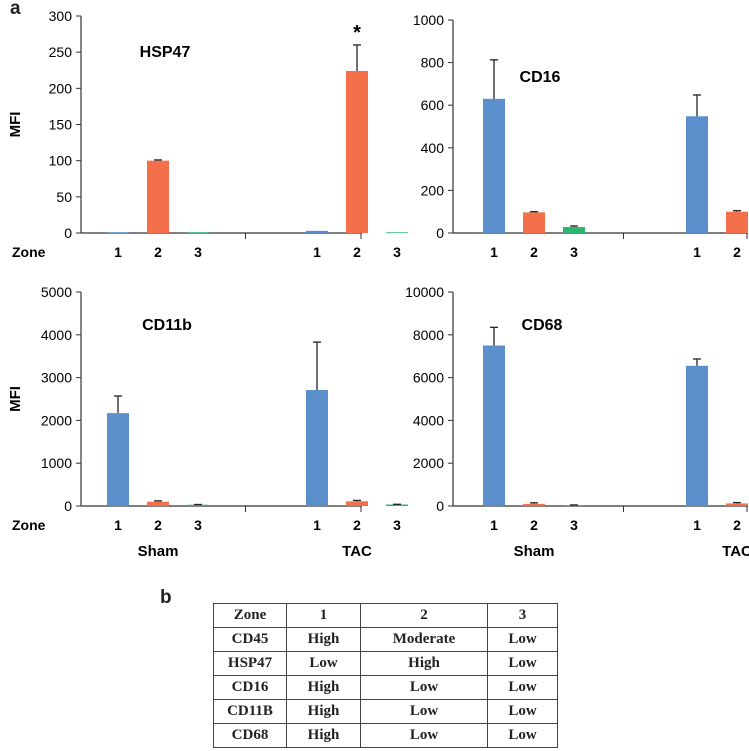 Image resolution: width=749 pixels, height=751 pixels. What do you see at coordinates (61, 161) in the screenshot?
I see `y-tick-label: 100` at bounding box center [61, 161].